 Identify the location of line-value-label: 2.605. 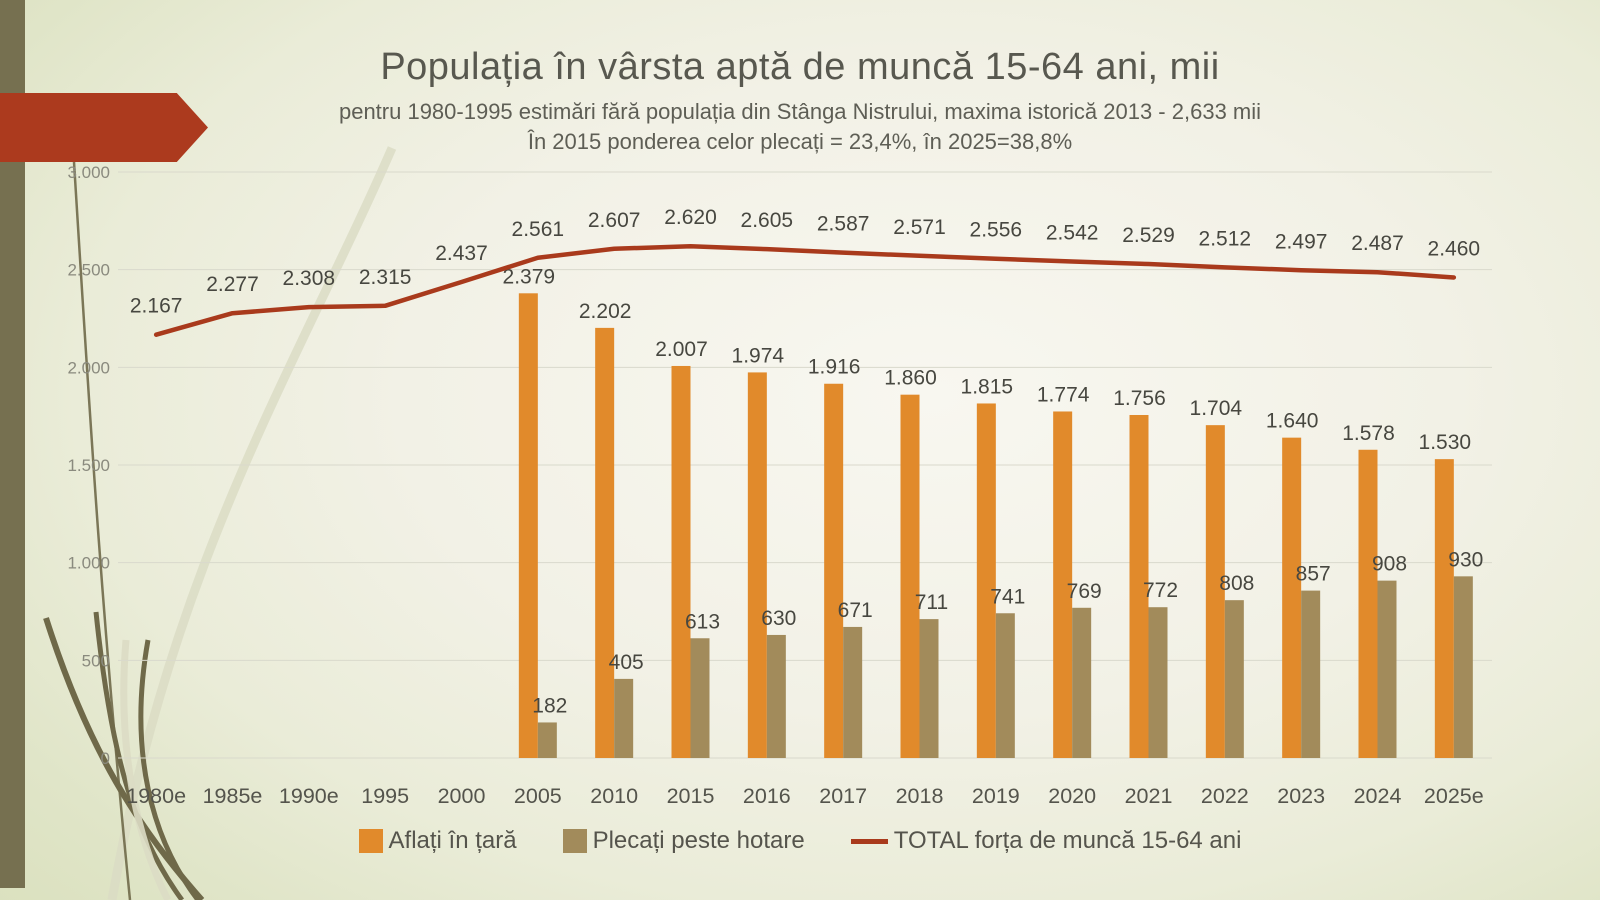
(767, 220).